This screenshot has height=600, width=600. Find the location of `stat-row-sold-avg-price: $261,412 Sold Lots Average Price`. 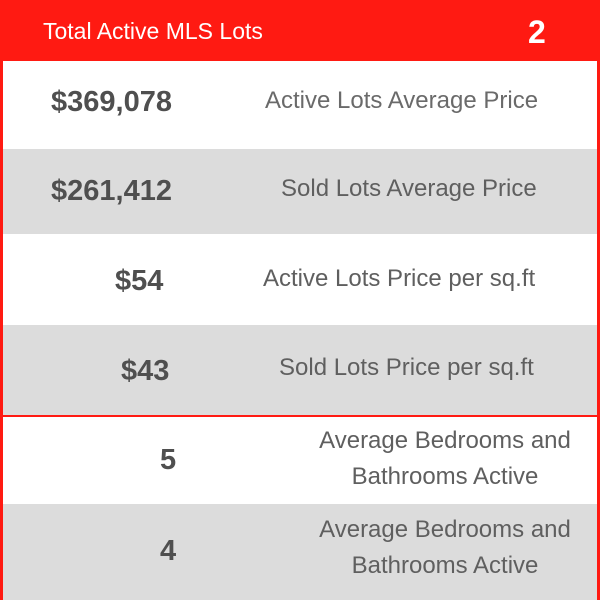

stat-row-sold-avg-price: $261,412 Sold Lots Average Price is located at coordinates (300, 191).